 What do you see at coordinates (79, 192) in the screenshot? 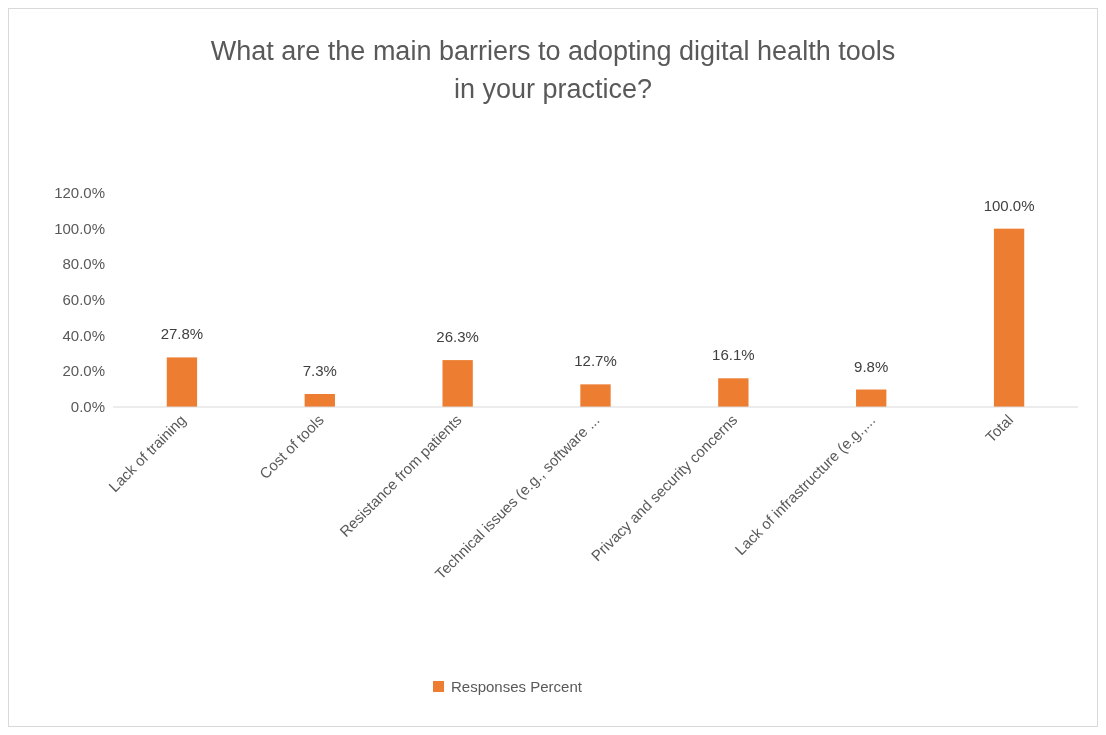
I see `y-tick-label: 120.0%` at bounding box center [79, 192].